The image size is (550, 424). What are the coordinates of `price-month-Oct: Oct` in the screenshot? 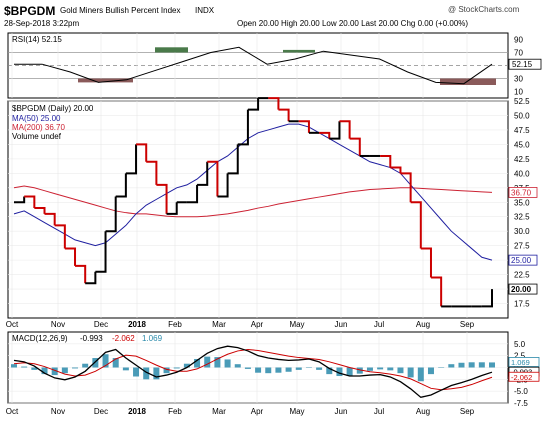 It's located at (12, 324).